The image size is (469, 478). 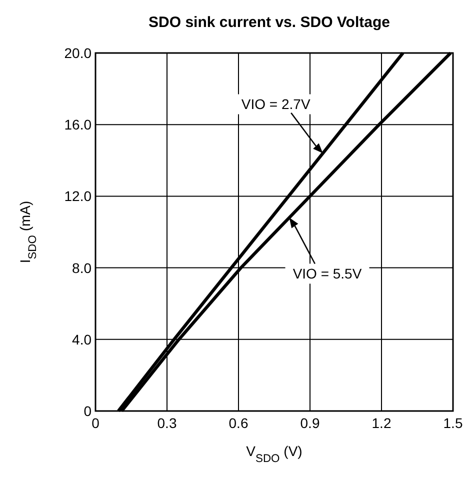 I want to click on x-axis-title: V$_{SDO}$ (V), so click(x=274, y=454).